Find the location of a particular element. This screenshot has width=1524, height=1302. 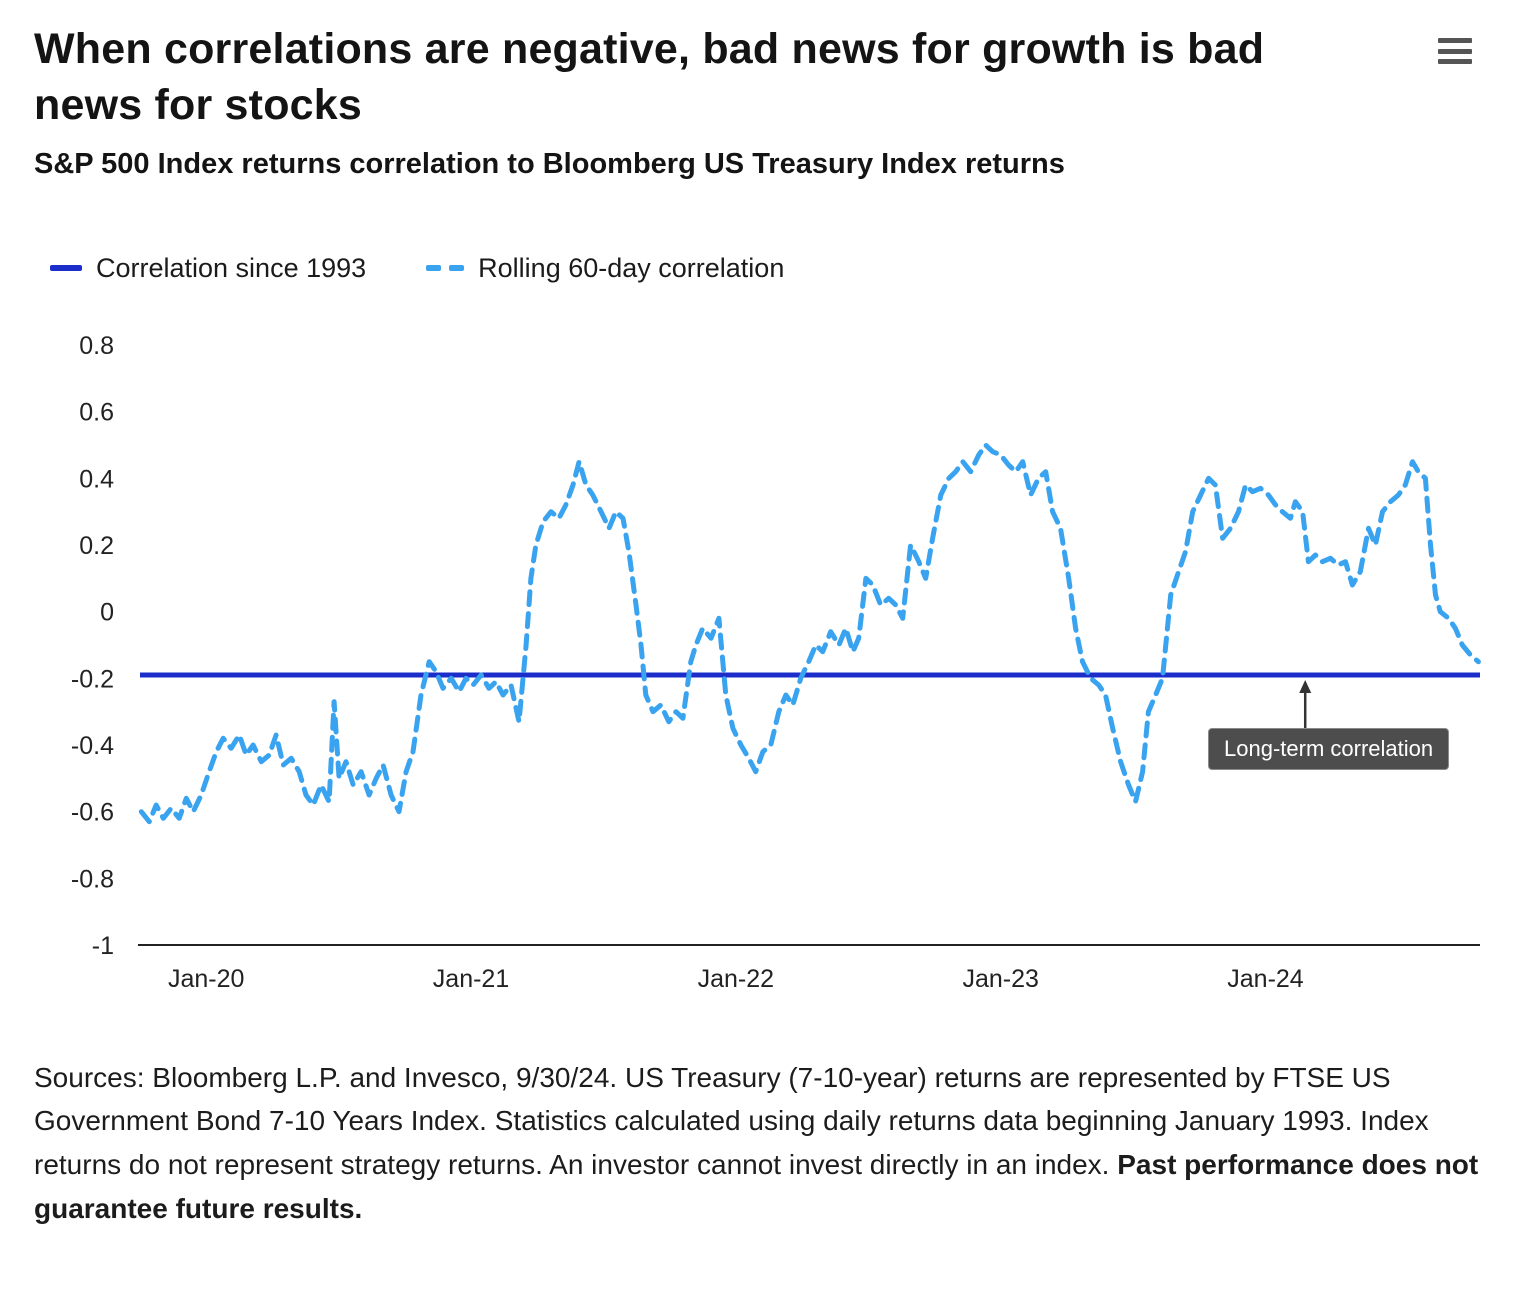

x-axis-tick-label: Jan-20 is located at coordinates (206, 979).